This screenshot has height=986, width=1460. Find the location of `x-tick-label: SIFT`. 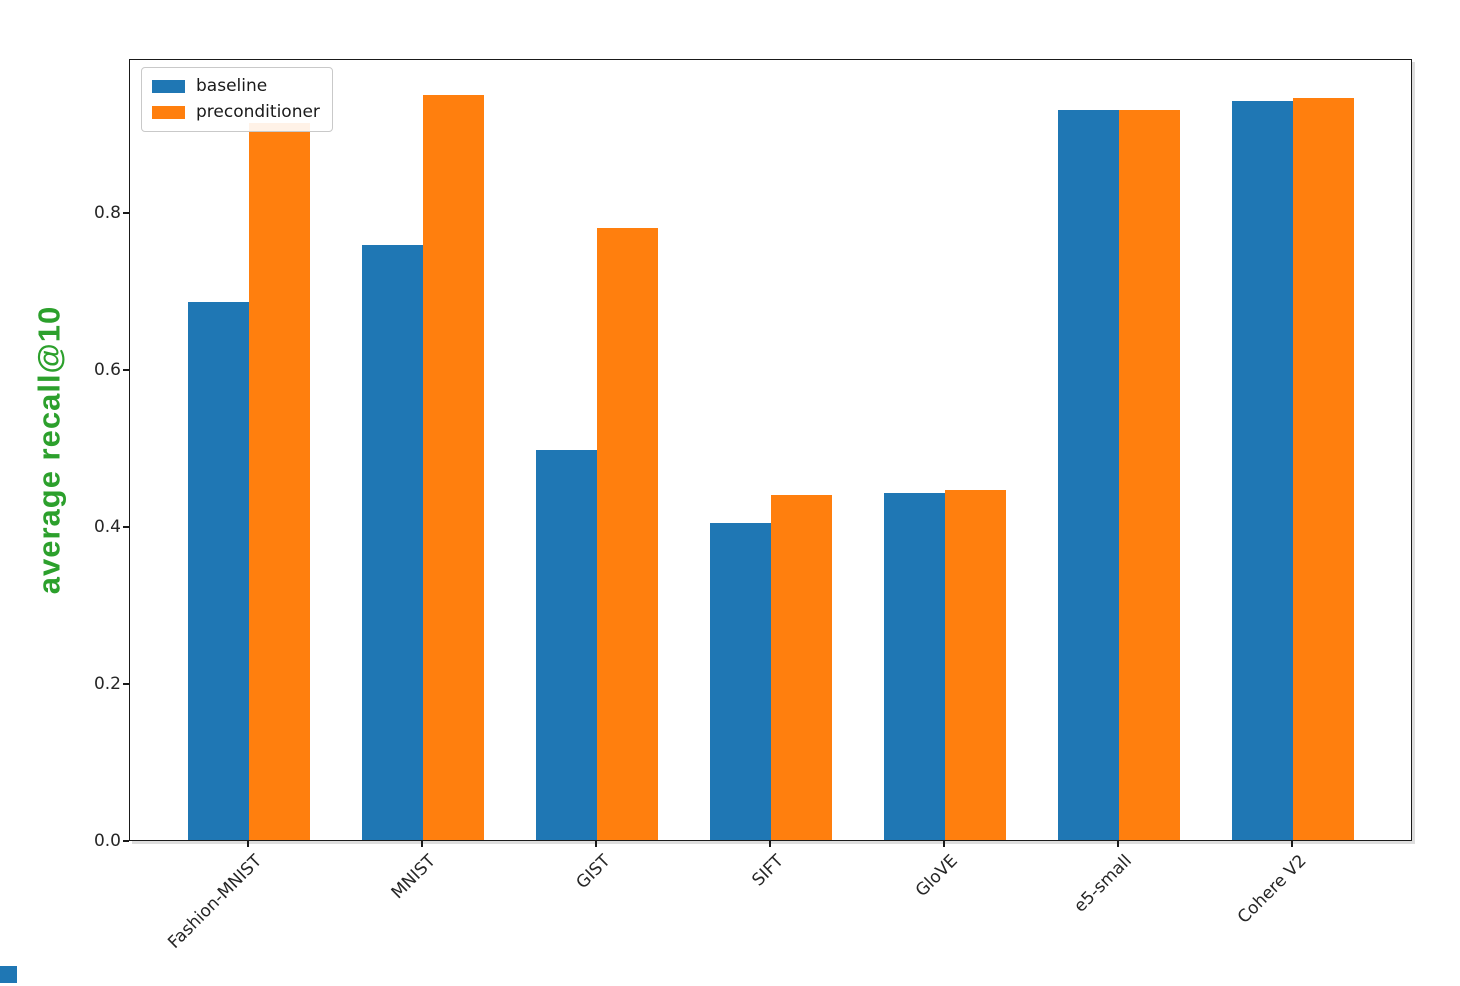

x-tick-label: SIFT is located at coordinates (768, 871).